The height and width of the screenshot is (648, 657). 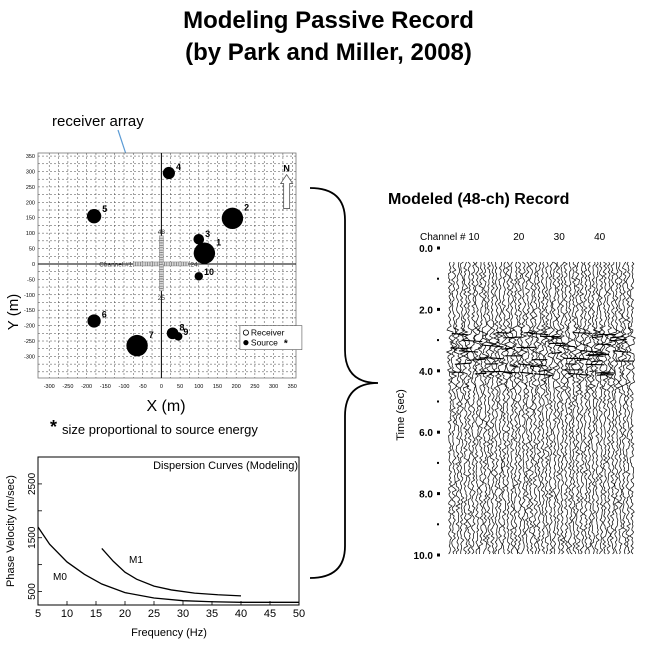 What do you see at coordinates (328, 20) in the screenshot?
I see `page-title-line-1: Modeling Passive Record` at bounding box center [328, 20].